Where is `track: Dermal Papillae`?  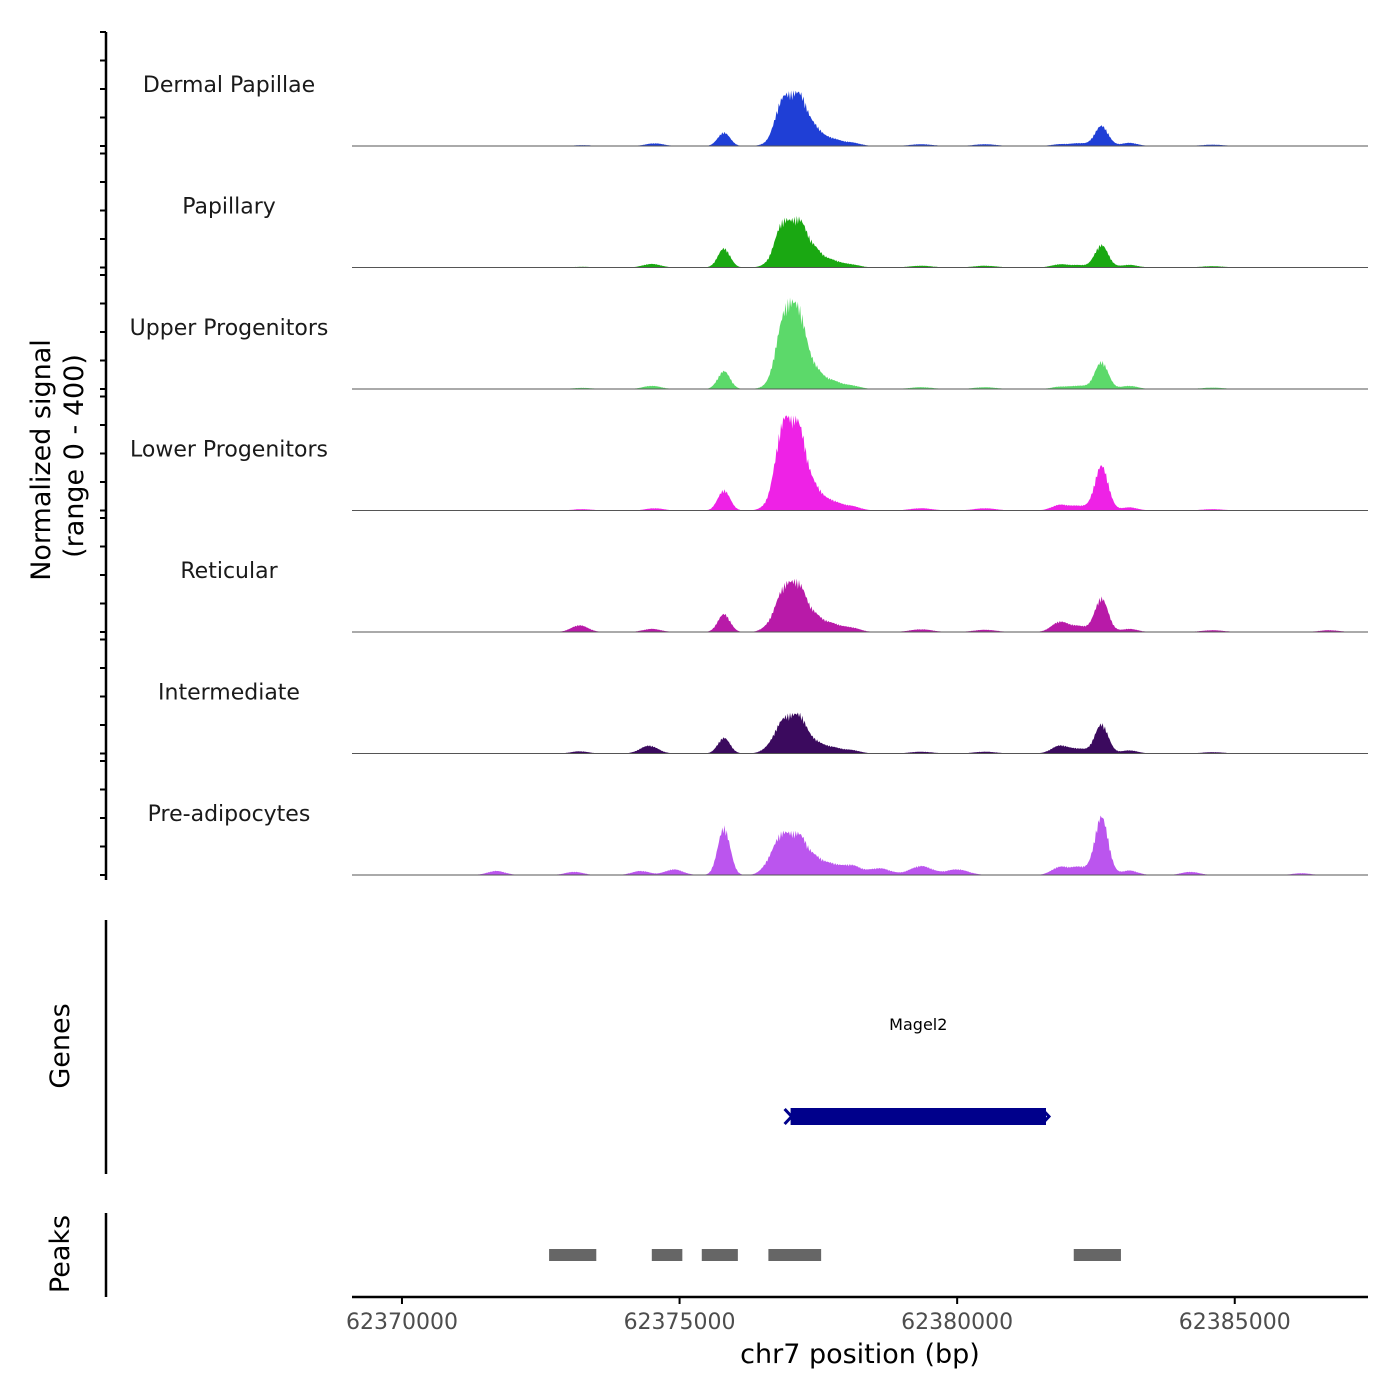 track: Dermal Papillae is located at coordinates (755, 110).